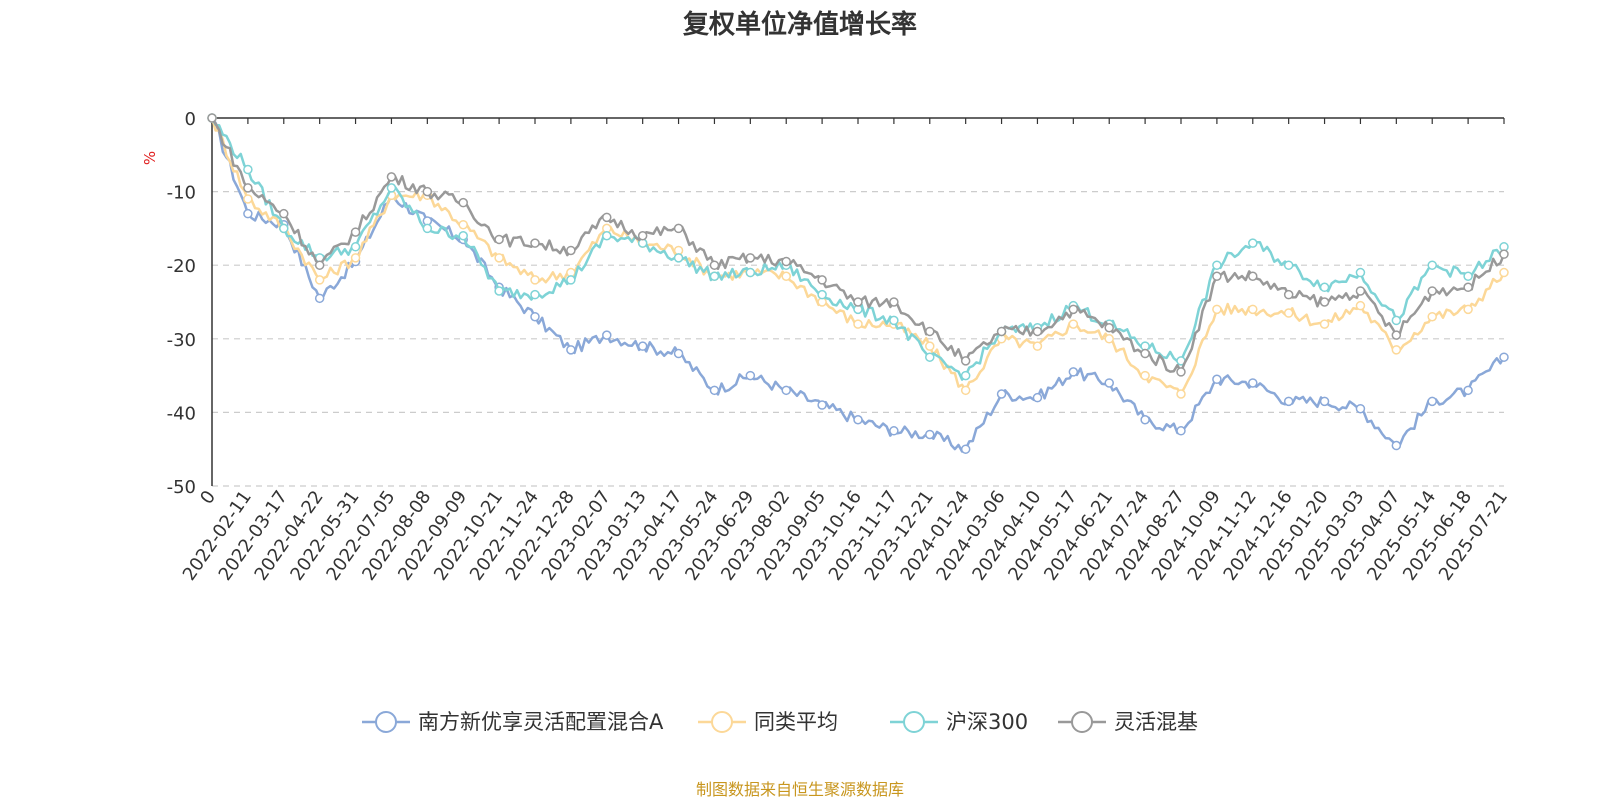  What do you see at coordinates (190, 119) in the screenshot?
I see `y-tick-label: 0` at bounding box center [190, 119].